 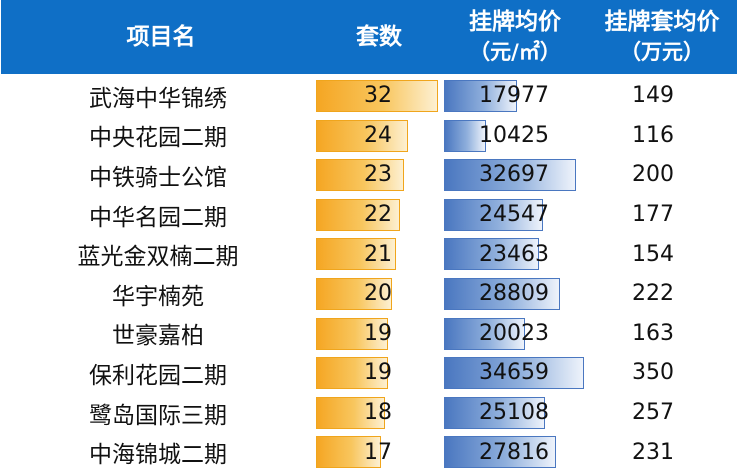 I want to click on header-project-name-label: 项目名, so click(x=161, y=37).